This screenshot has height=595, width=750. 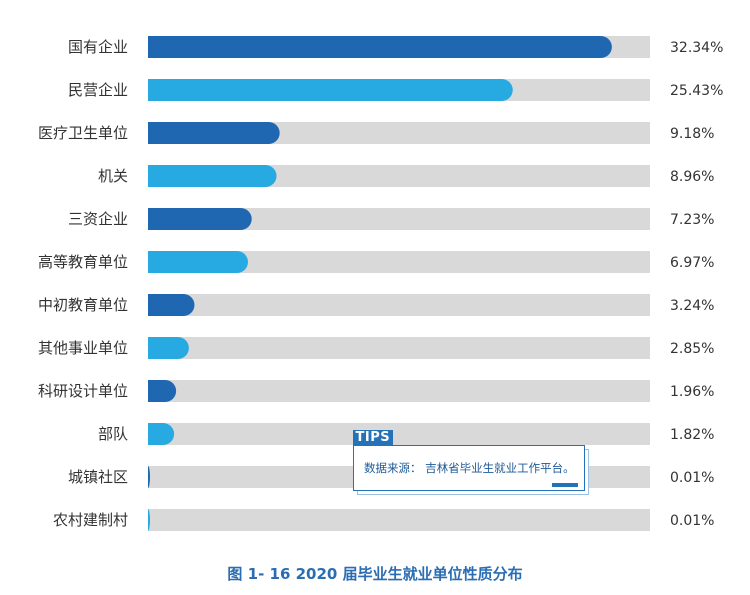 What do you see at coordinates (98, 219) in the screenshot?
I see `category-label: 三资企业` at bounding box center [98, 219].